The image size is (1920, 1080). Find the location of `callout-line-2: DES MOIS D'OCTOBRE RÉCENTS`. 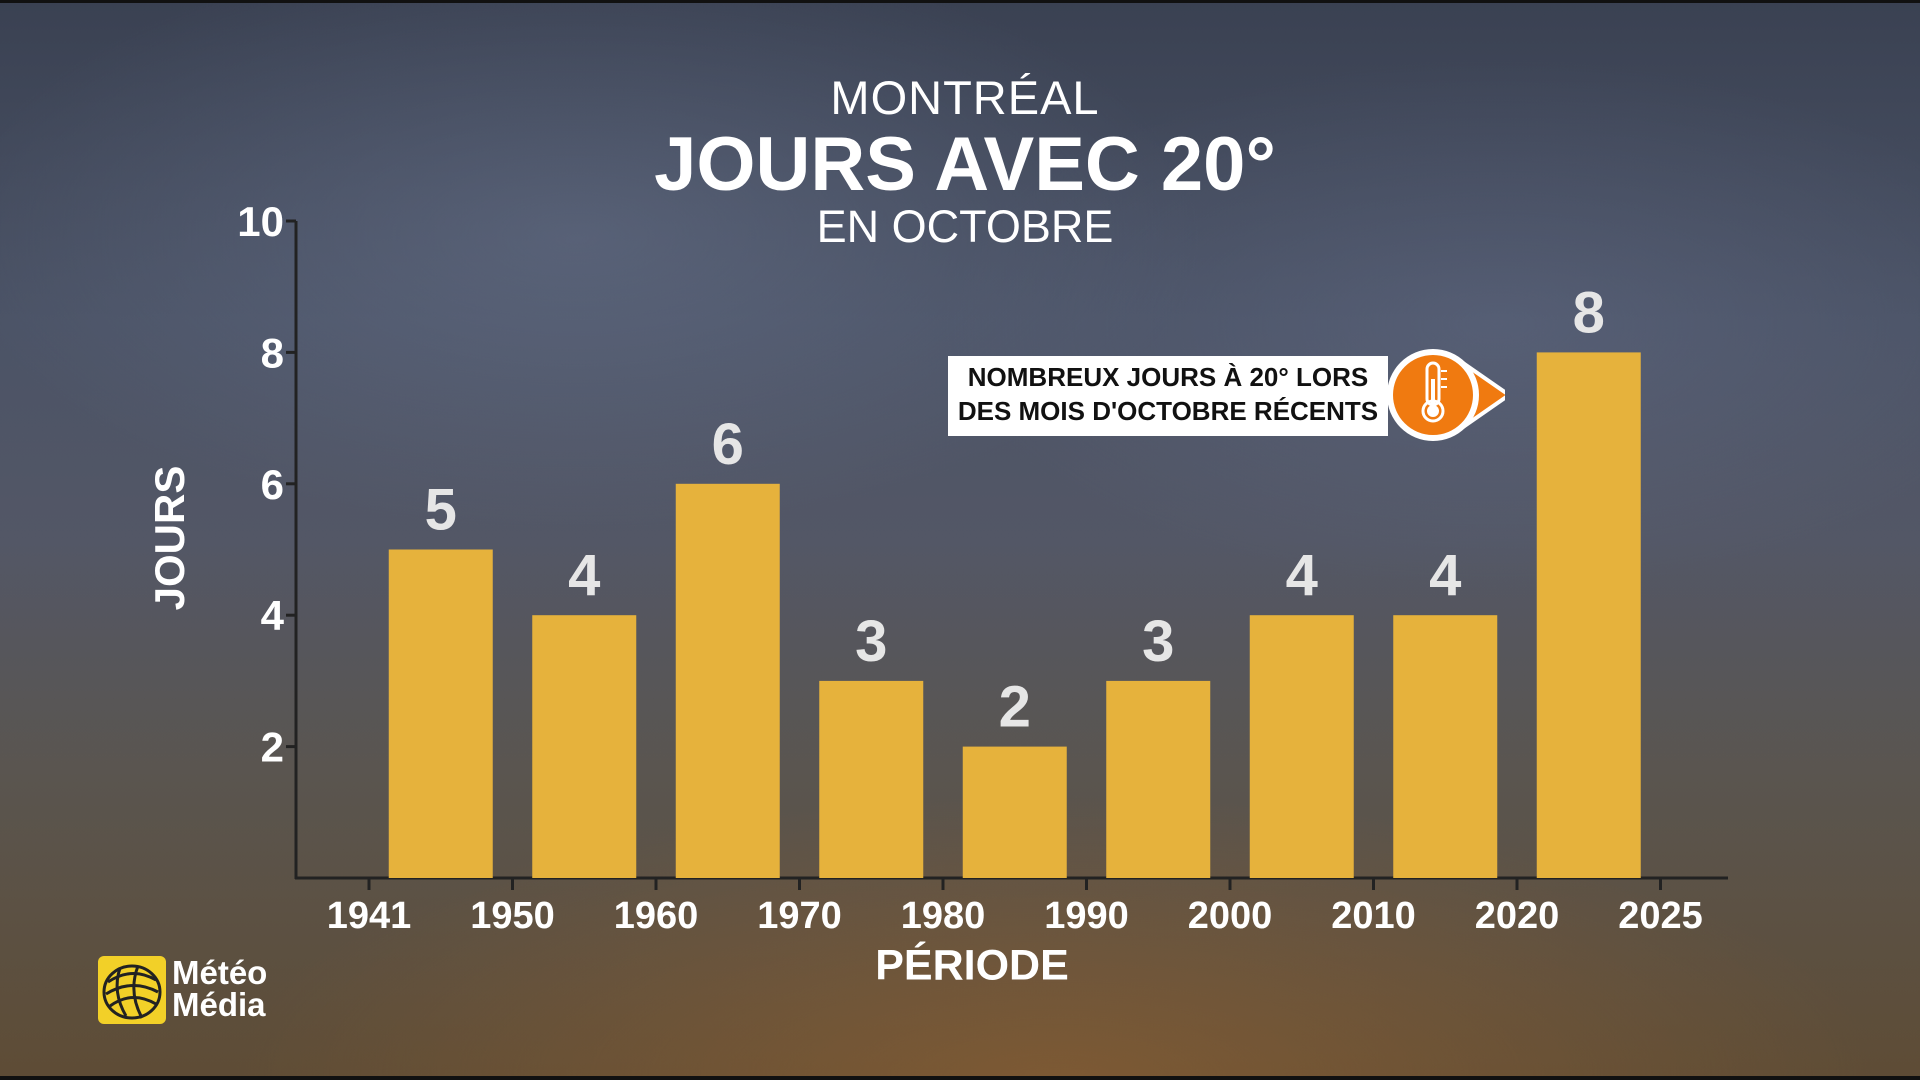

callout-line-2: DES MOIS D'OCTOBRE RÉCENTS is located at coordinates (1168, 411).